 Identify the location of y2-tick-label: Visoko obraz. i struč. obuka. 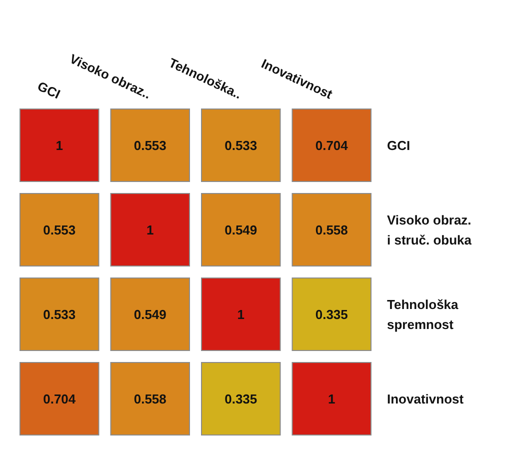
(429, 230).